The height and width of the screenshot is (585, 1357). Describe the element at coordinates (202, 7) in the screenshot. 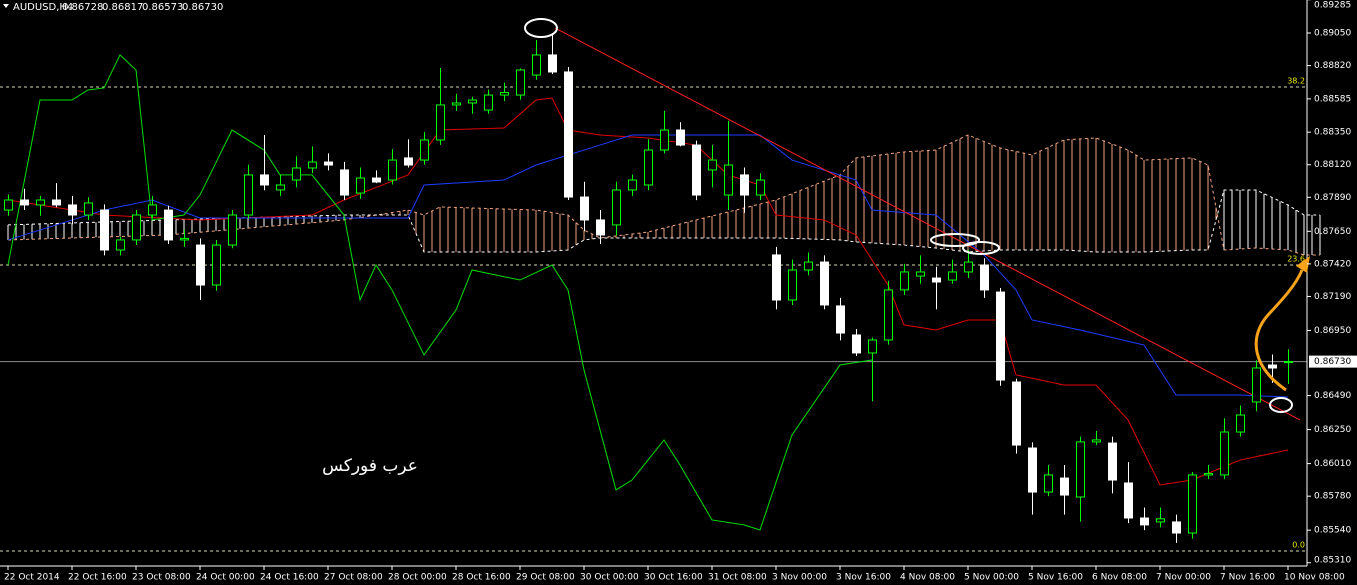

I see `header-close: 0.86730` at that location.